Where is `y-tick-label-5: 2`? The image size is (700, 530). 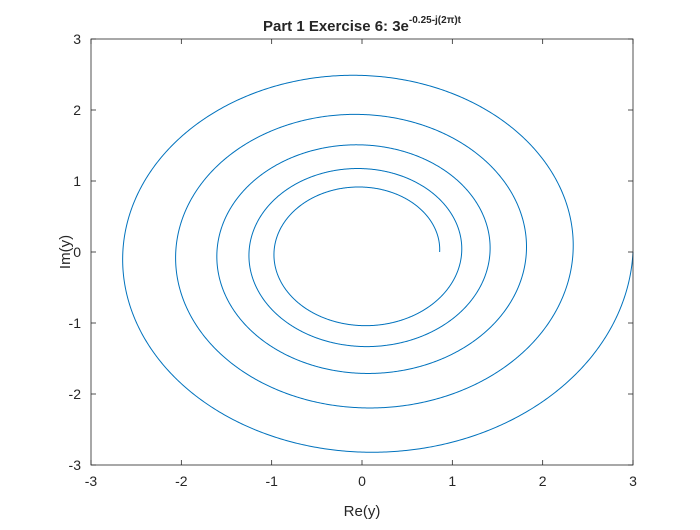
y-tick-label-5: 2 is located at coordinates (77, 110).